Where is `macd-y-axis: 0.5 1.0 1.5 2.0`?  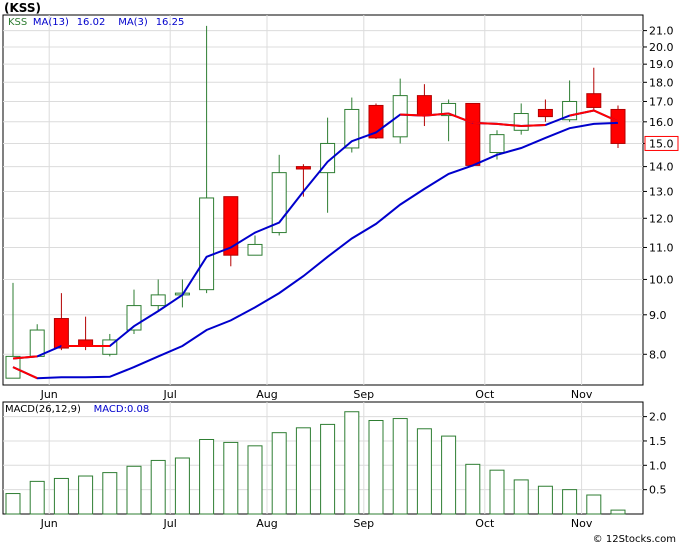 macd-y-axis: 0.5 1.0 1.5 2.0 is located at coordinates (655, 454).